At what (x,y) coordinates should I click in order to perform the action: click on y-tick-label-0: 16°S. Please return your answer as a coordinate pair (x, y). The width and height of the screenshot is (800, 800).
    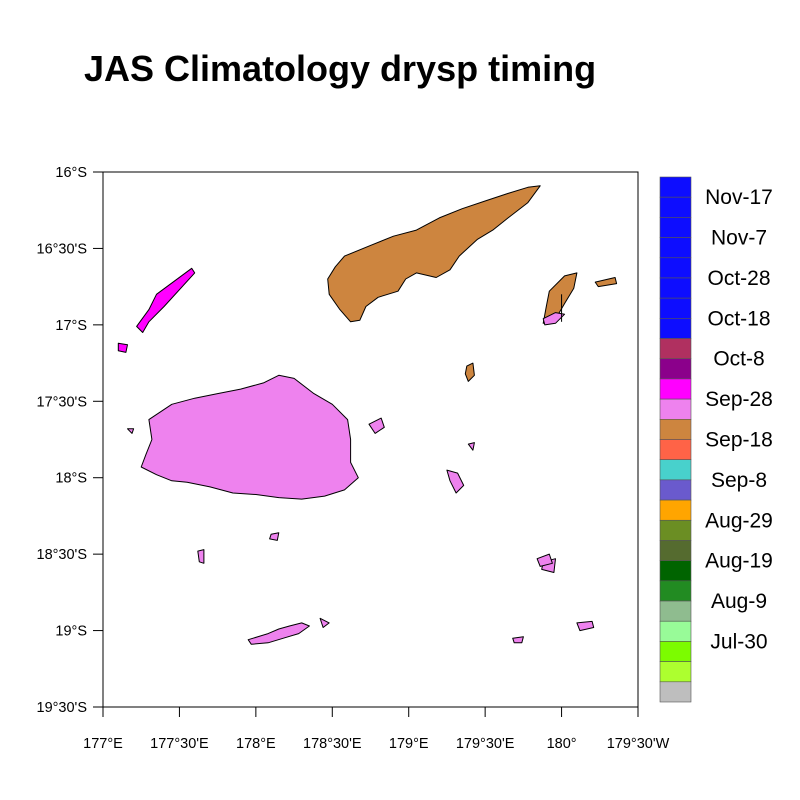
    Looking at the image, I should click on (71, 173).